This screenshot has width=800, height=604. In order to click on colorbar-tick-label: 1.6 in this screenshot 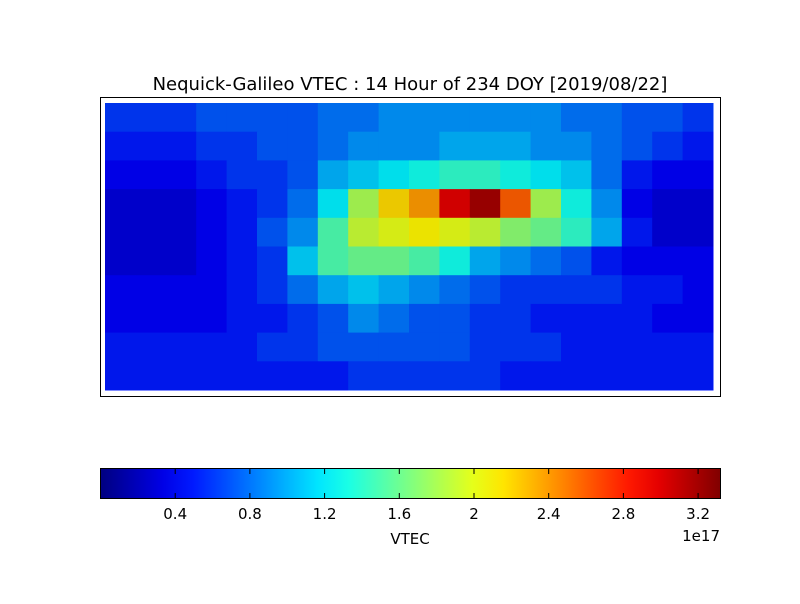, I will do `click(399, 514)`.